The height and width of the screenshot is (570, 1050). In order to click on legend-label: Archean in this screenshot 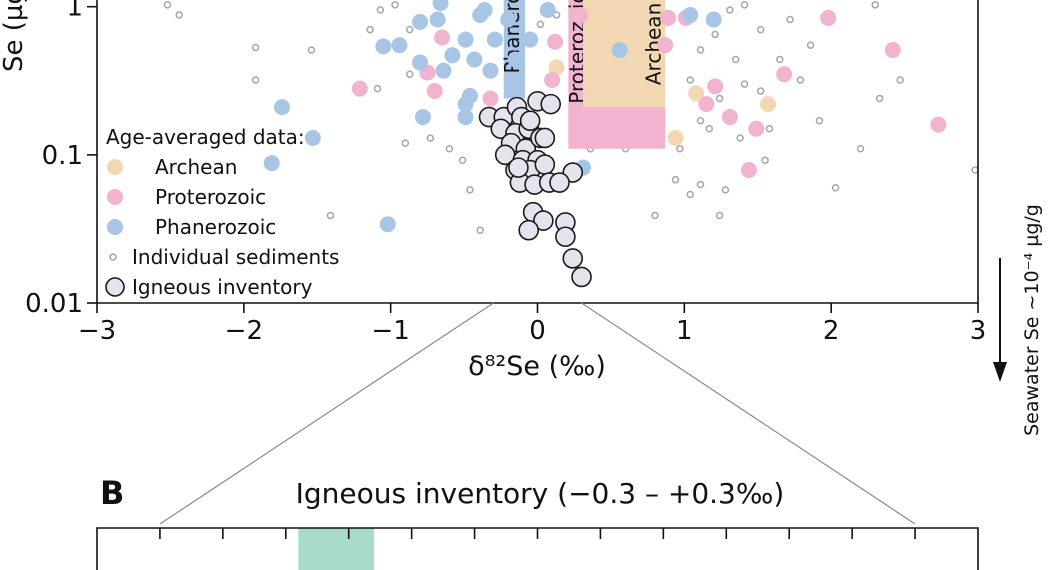, I will do `click(196, 167)`.